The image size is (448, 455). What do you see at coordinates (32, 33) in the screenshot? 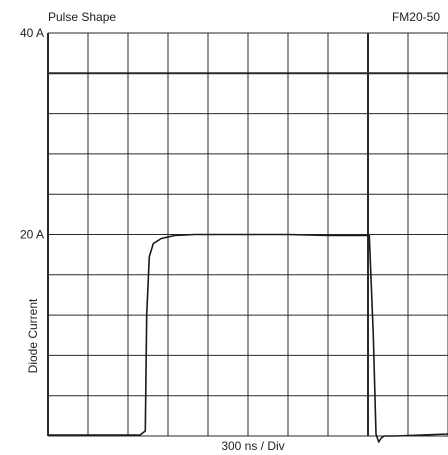
I see `y-tick-label: 40 A` at bounding box center [32, 33].